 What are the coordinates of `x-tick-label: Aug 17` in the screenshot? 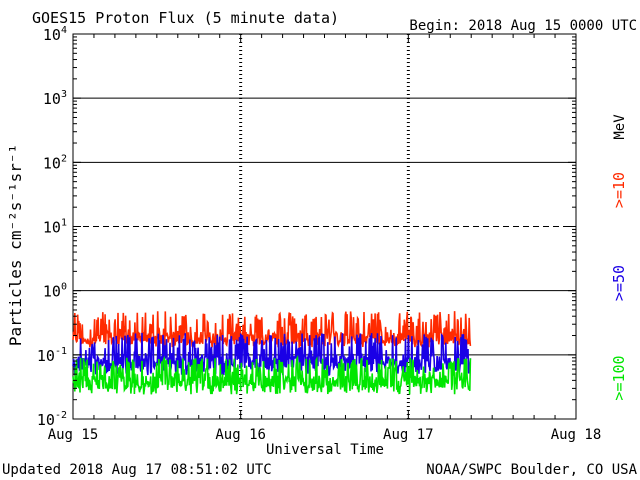 It's located at (408, 435).